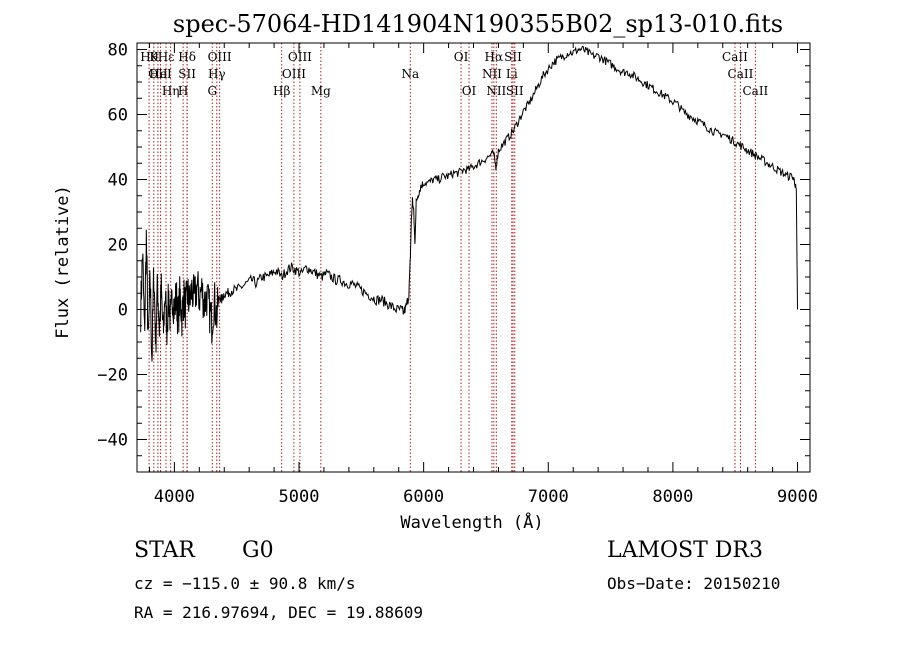 Image resolution: width=900 pixels, height=649 pixels. I want to click on y-axis-label: Flux (relative), so click(63, 262).